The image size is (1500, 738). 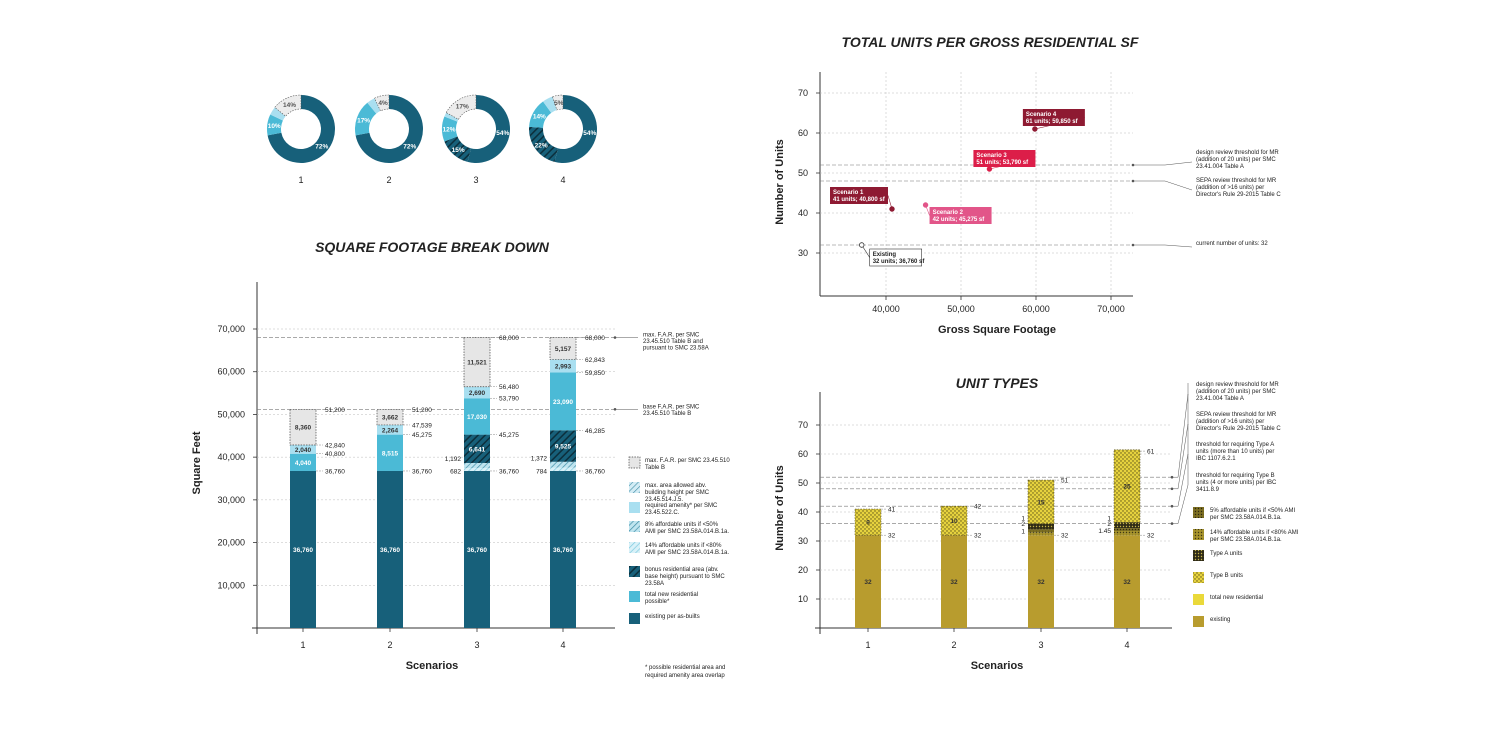 I want to click on donut-4-slice-label: 5%, so click(x=559, y=103).